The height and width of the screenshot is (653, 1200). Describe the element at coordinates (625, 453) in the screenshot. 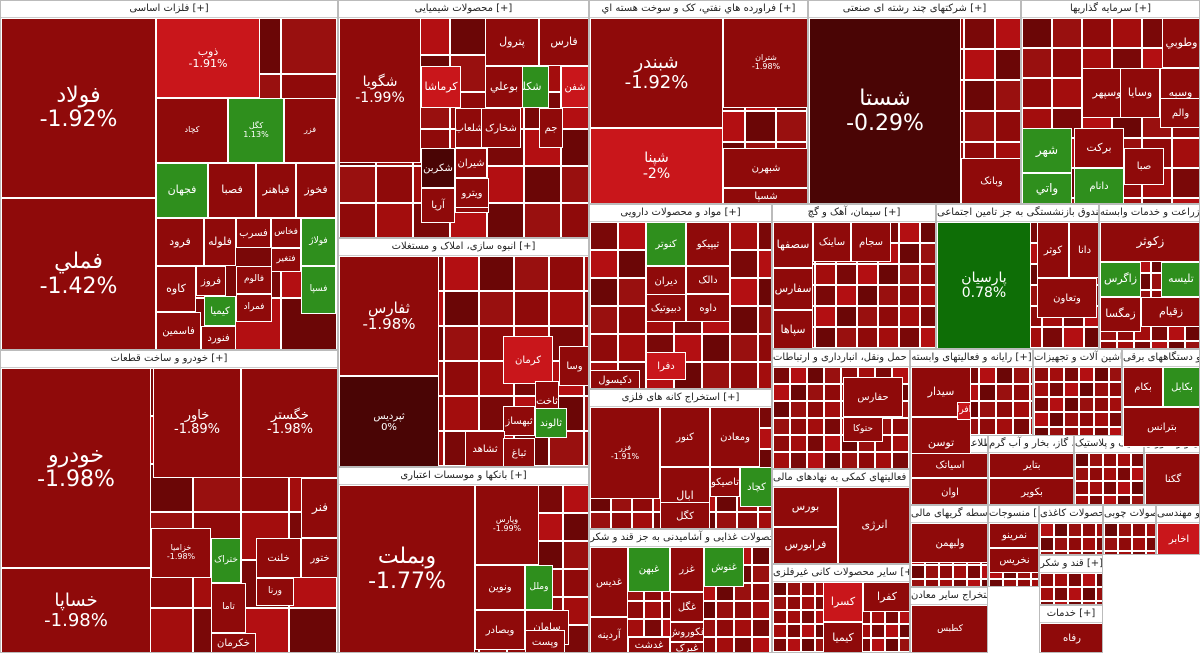

I see `stock-tile: فزر -1.91%` at that location.